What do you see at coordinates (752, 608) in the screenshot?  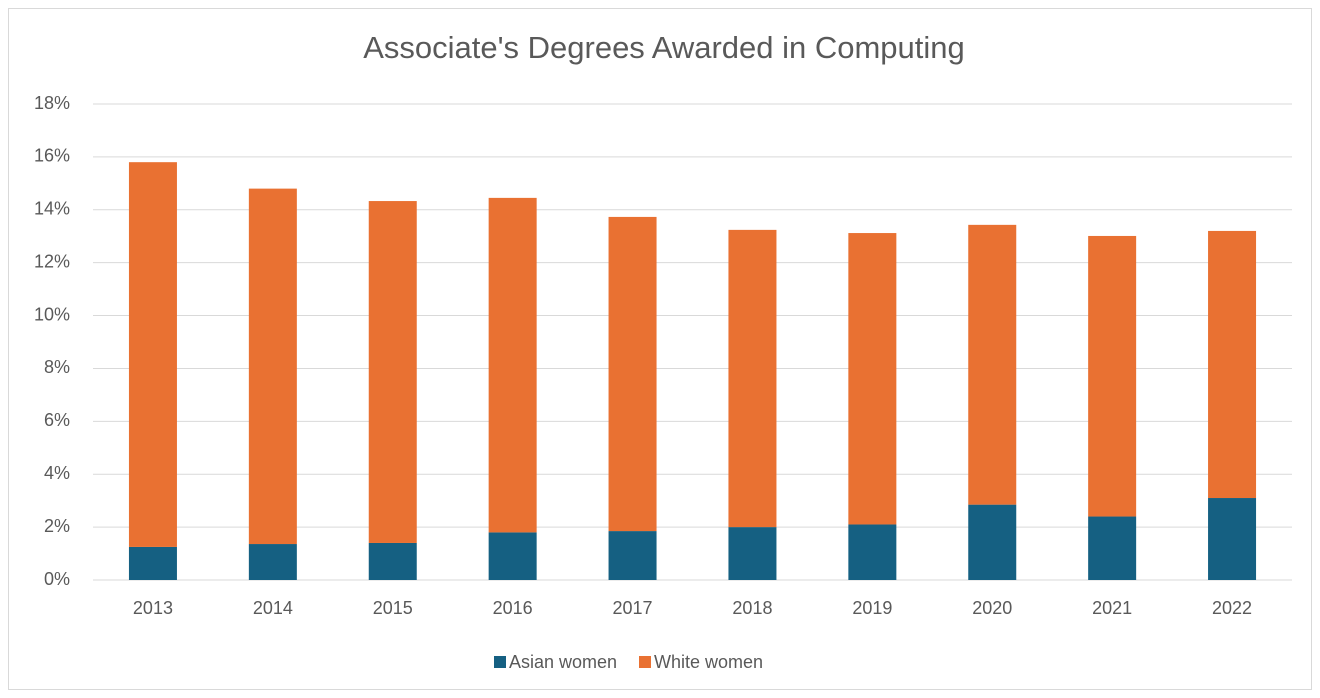 I see `x-tick-label: 2018` at bounding box center [752, 608].